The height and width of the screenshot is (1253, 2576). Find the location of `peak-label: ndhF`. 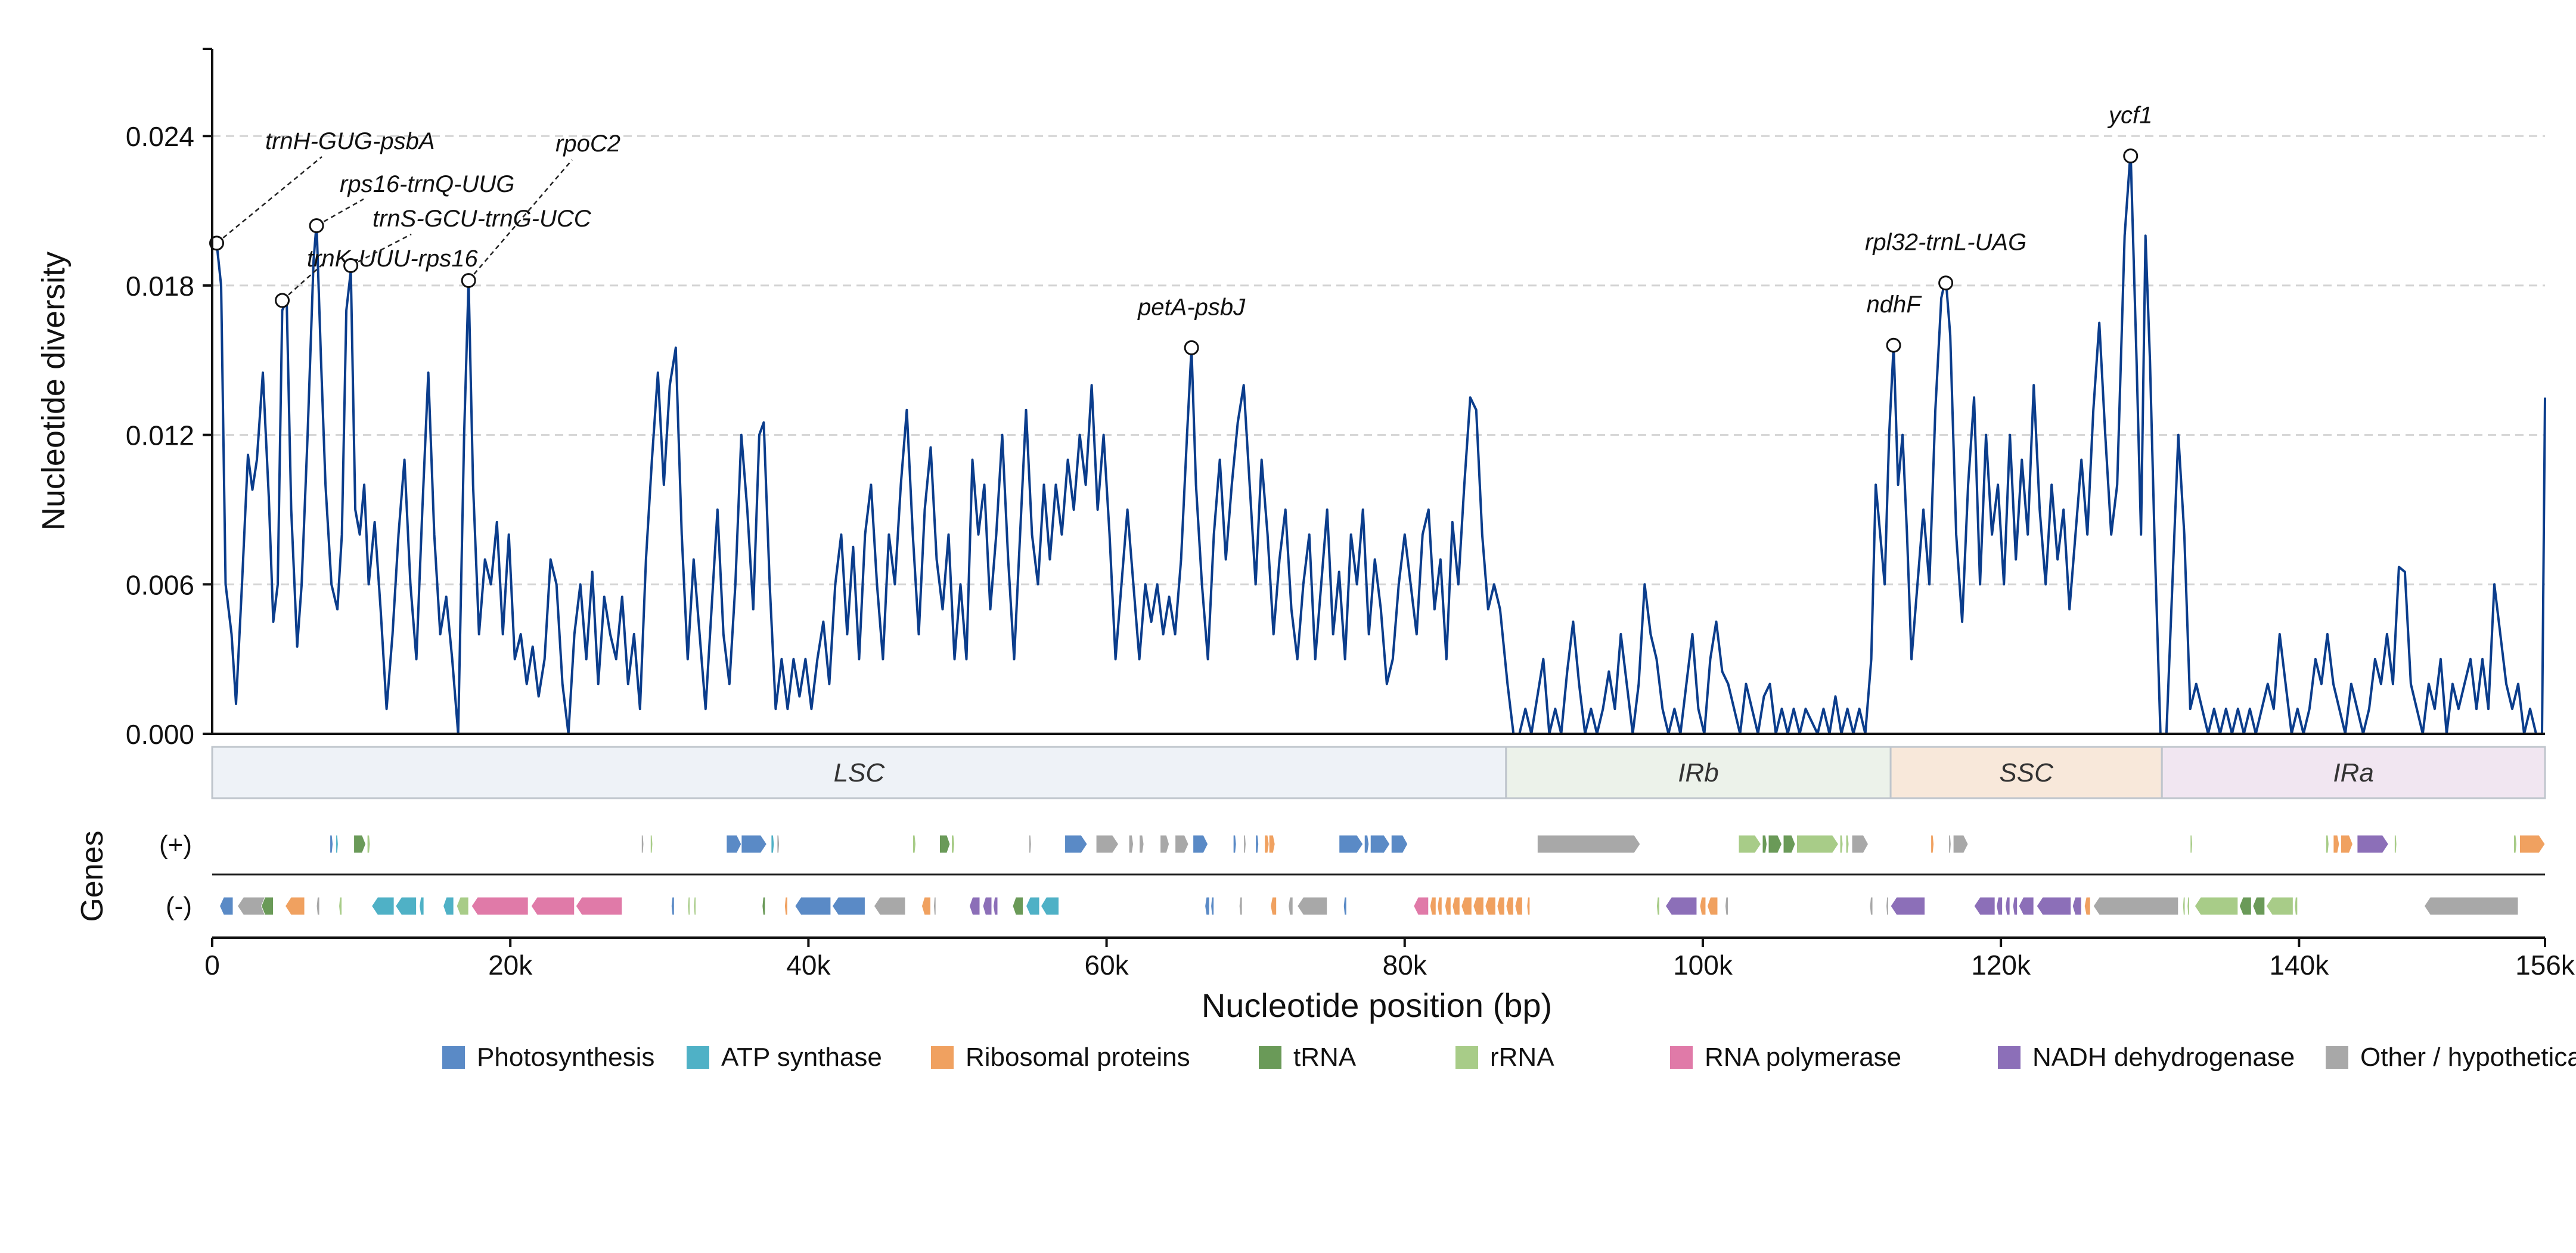

peak-label: ndhF is located at coordinates (1894, 304).